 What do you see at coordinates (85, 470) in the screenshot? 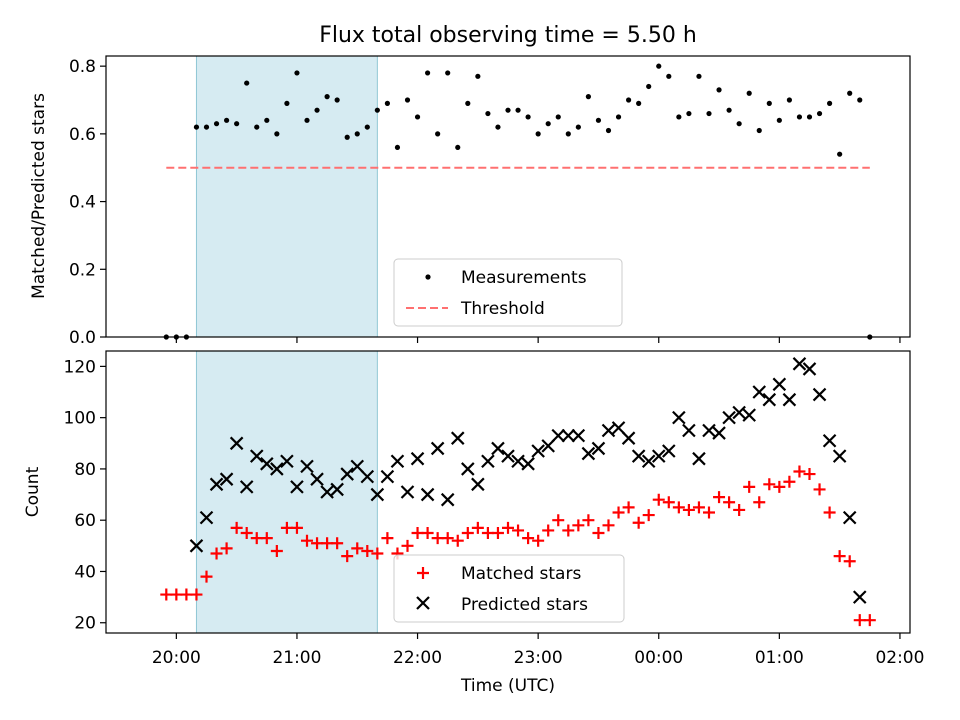
I see `bottom-ytick-label: 80` at bounding box center [85, 470].